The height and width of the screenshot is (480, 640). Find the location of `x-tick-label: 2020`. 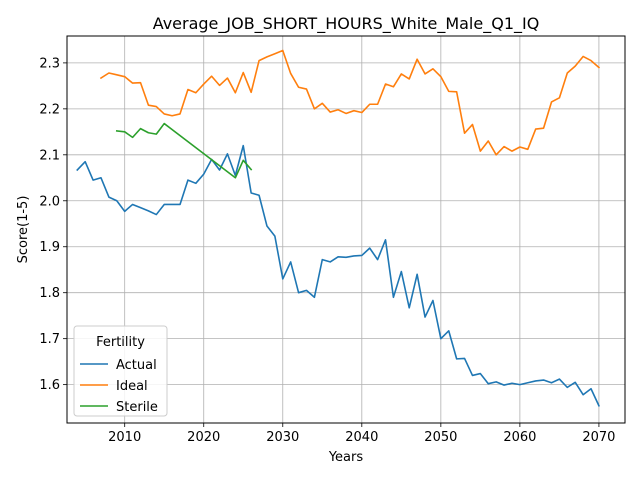

x-tick-label: 2020 is located at coordinates (203, 437).